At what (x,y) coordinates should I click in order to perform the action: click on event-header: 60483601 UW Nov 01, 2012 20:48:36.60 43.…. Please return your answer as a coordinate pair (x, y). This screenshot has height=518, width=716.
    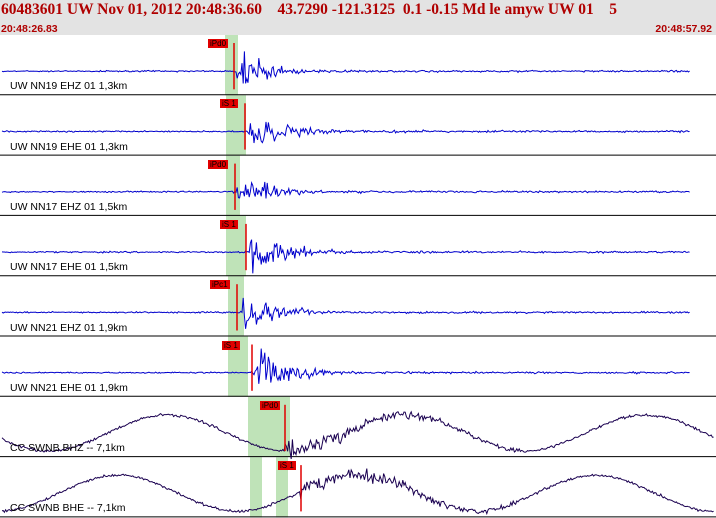
    Looking at the image, I should click on (358, 17).